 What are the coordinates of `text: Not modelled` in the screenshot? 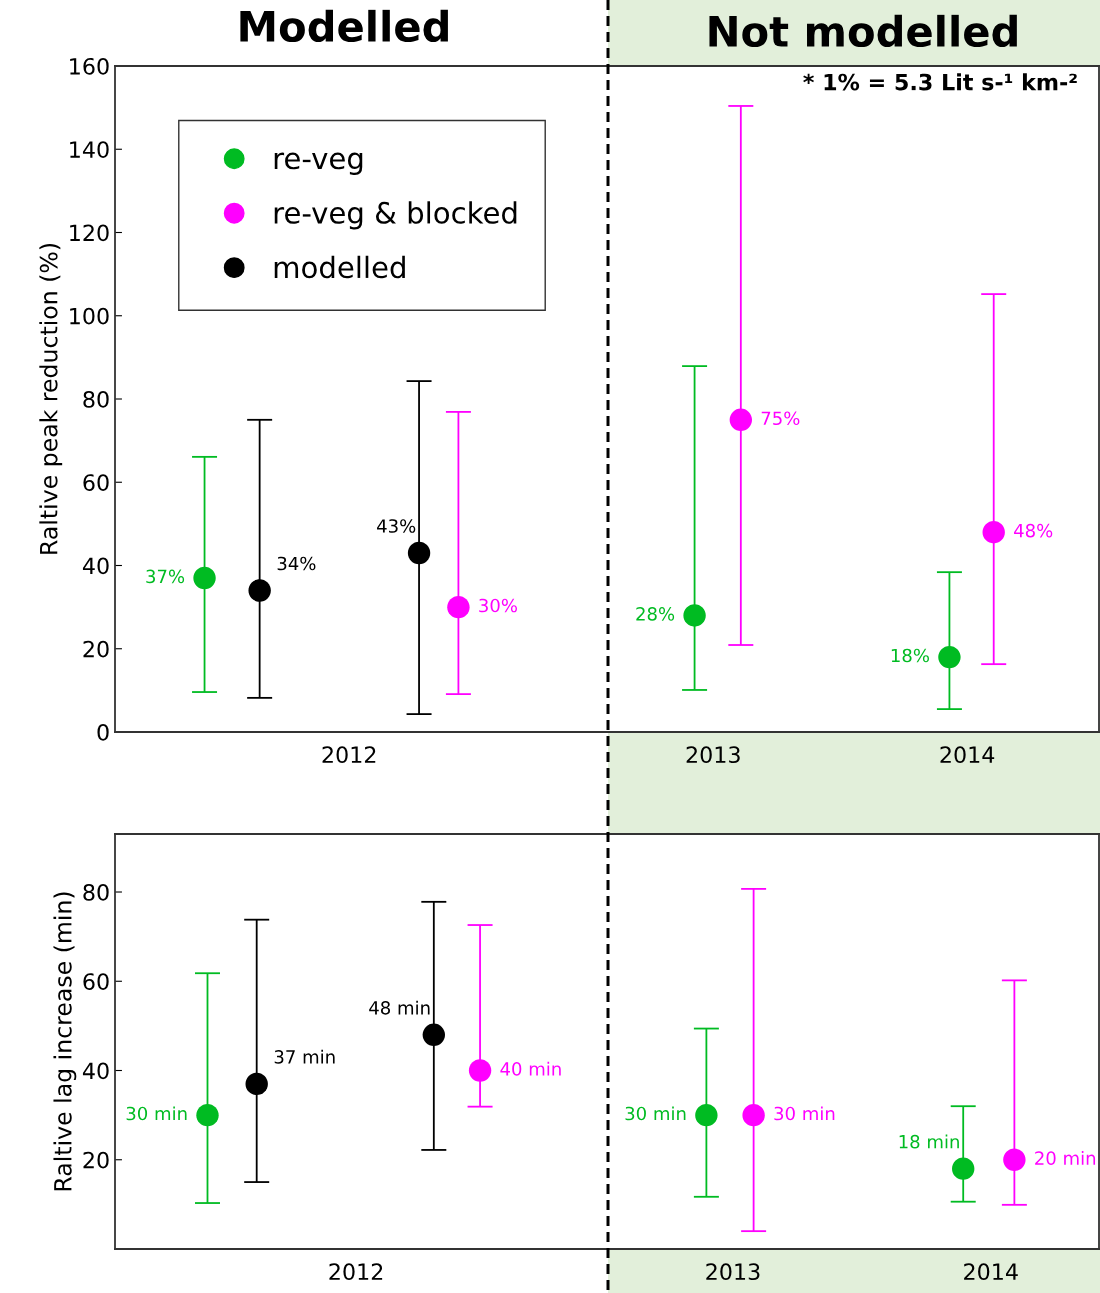 It's located at (863, 31).